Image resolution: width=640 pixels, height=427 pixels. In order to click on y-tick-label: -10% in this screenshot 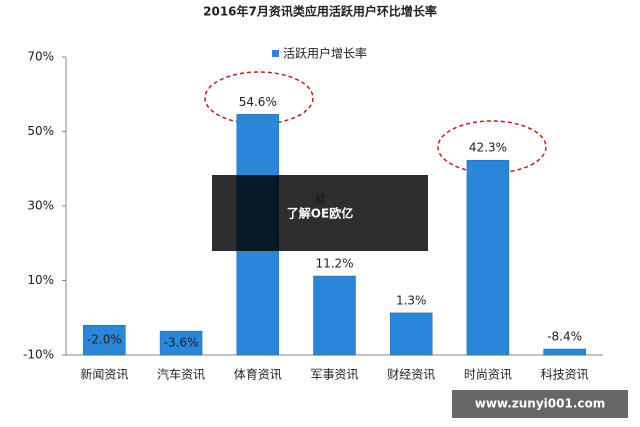, I will do `click(38, 355)`.